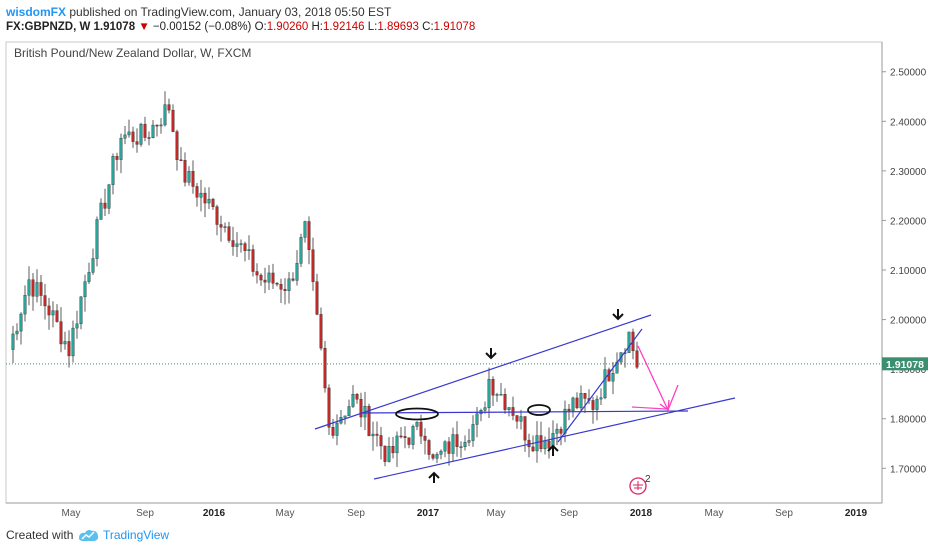 This screenshot has width=932, height=550. Describe the element at coordinates (641, 513) in the screenshot. I see `time-tick-label: 2018` at that location.